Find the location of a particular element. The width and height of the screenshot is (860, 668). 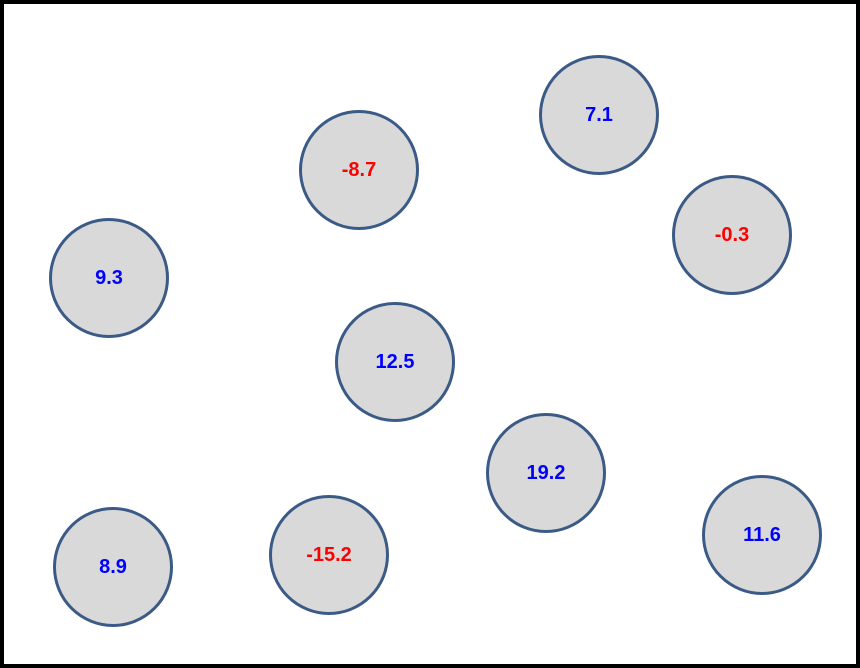

value-label: 19.2 is located at coordinates (546, 473).